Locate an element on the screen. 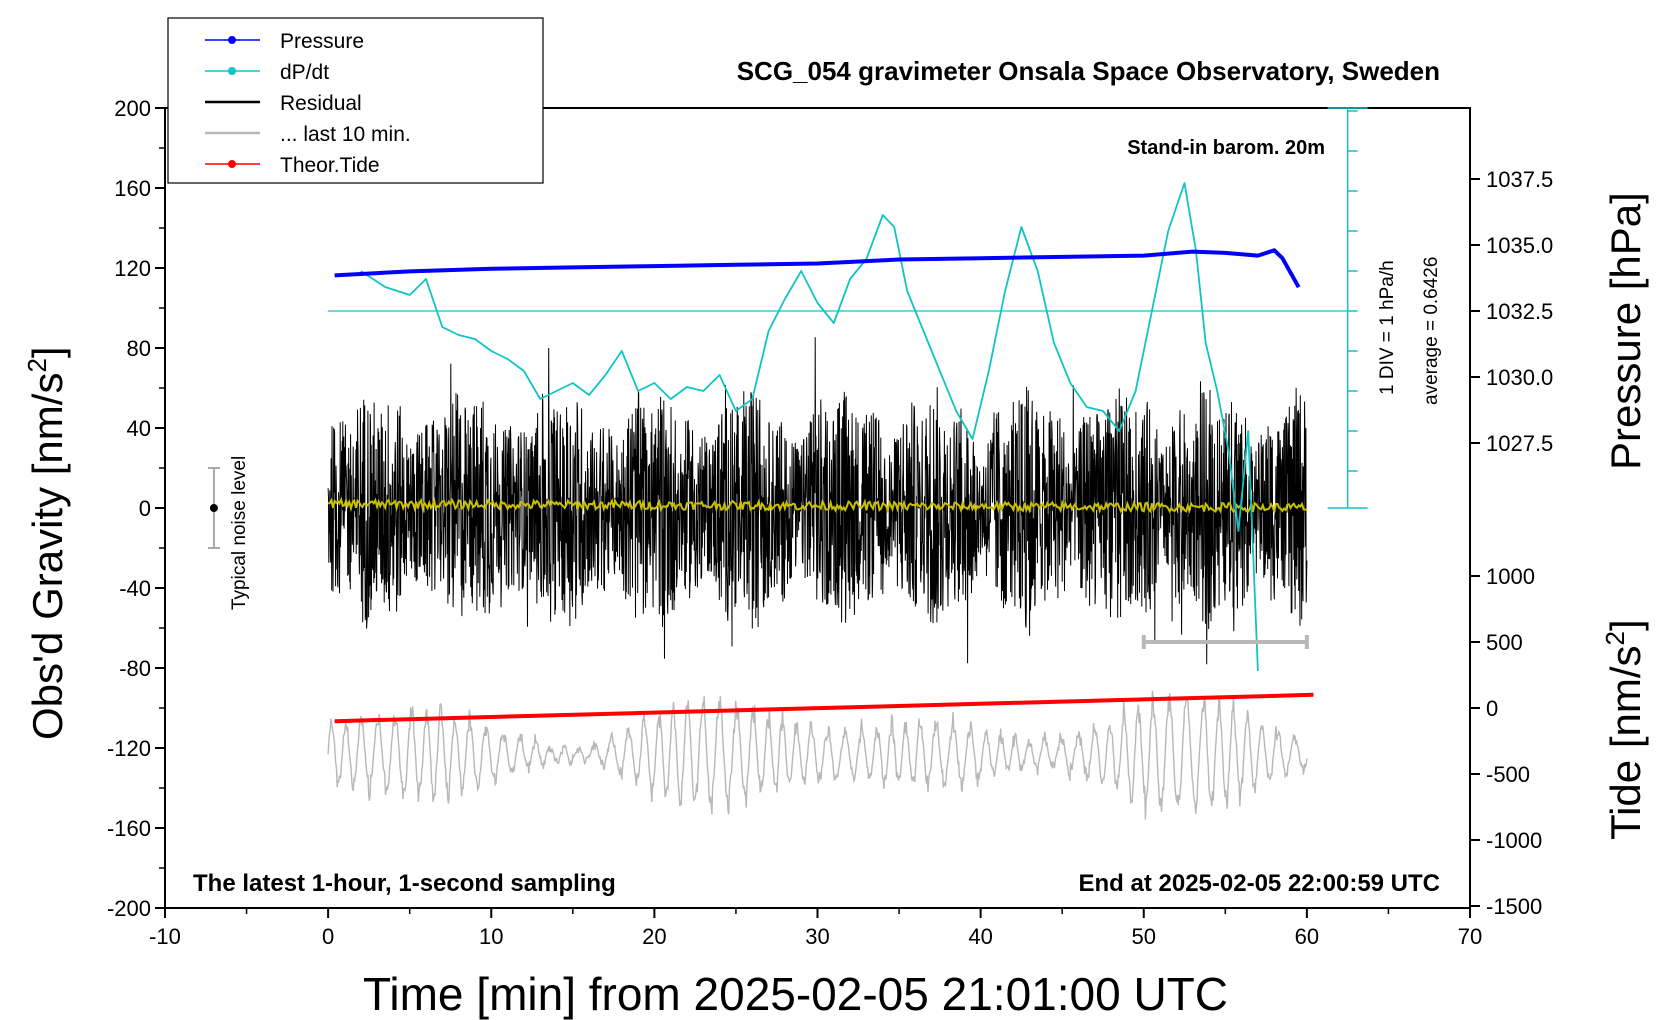 The width and height of the screenshot is (1660, 1020). tide-tick-label: -1500 is located at coordinates (1514, 906).